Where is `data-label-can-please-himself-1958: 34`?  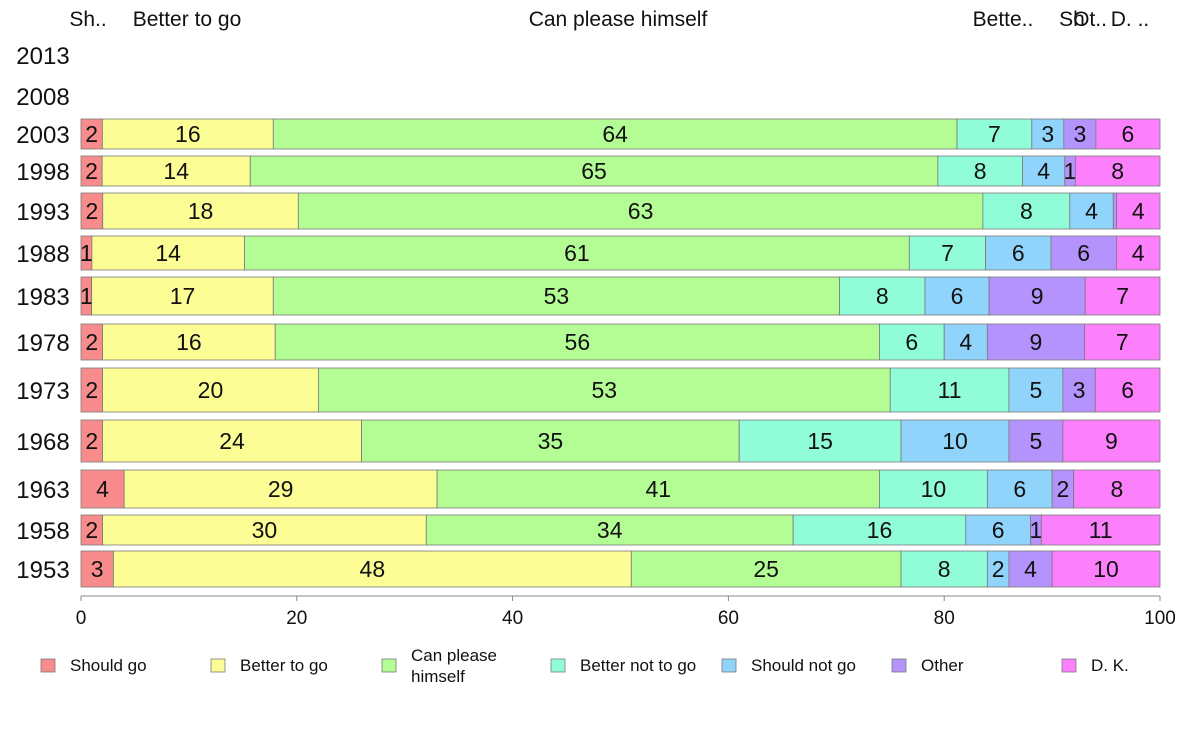
data-label-can-please-himself-1958: 34 is located at coordinates (610, 530).